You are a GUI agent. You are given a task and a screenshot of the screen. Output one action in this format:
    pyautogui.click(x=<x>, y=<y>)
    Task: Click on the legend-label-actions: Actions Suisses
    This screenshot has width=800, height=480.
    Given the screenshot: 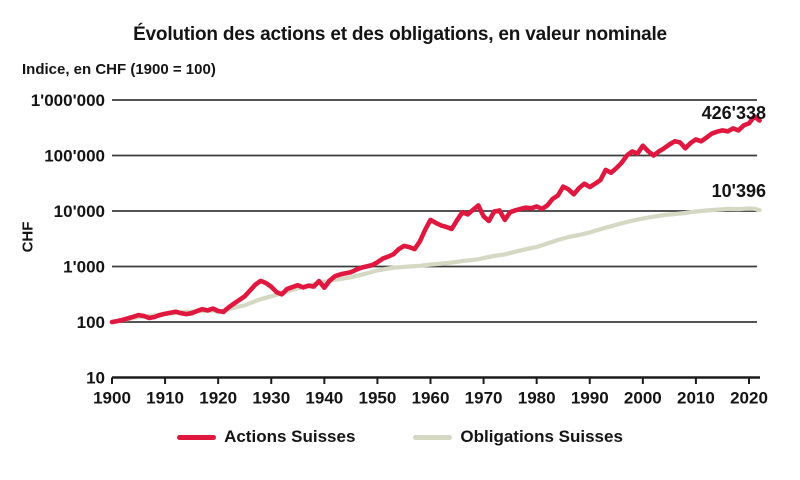 What is the action you would take?
    pyautogui.click(x=290, y=436)
    